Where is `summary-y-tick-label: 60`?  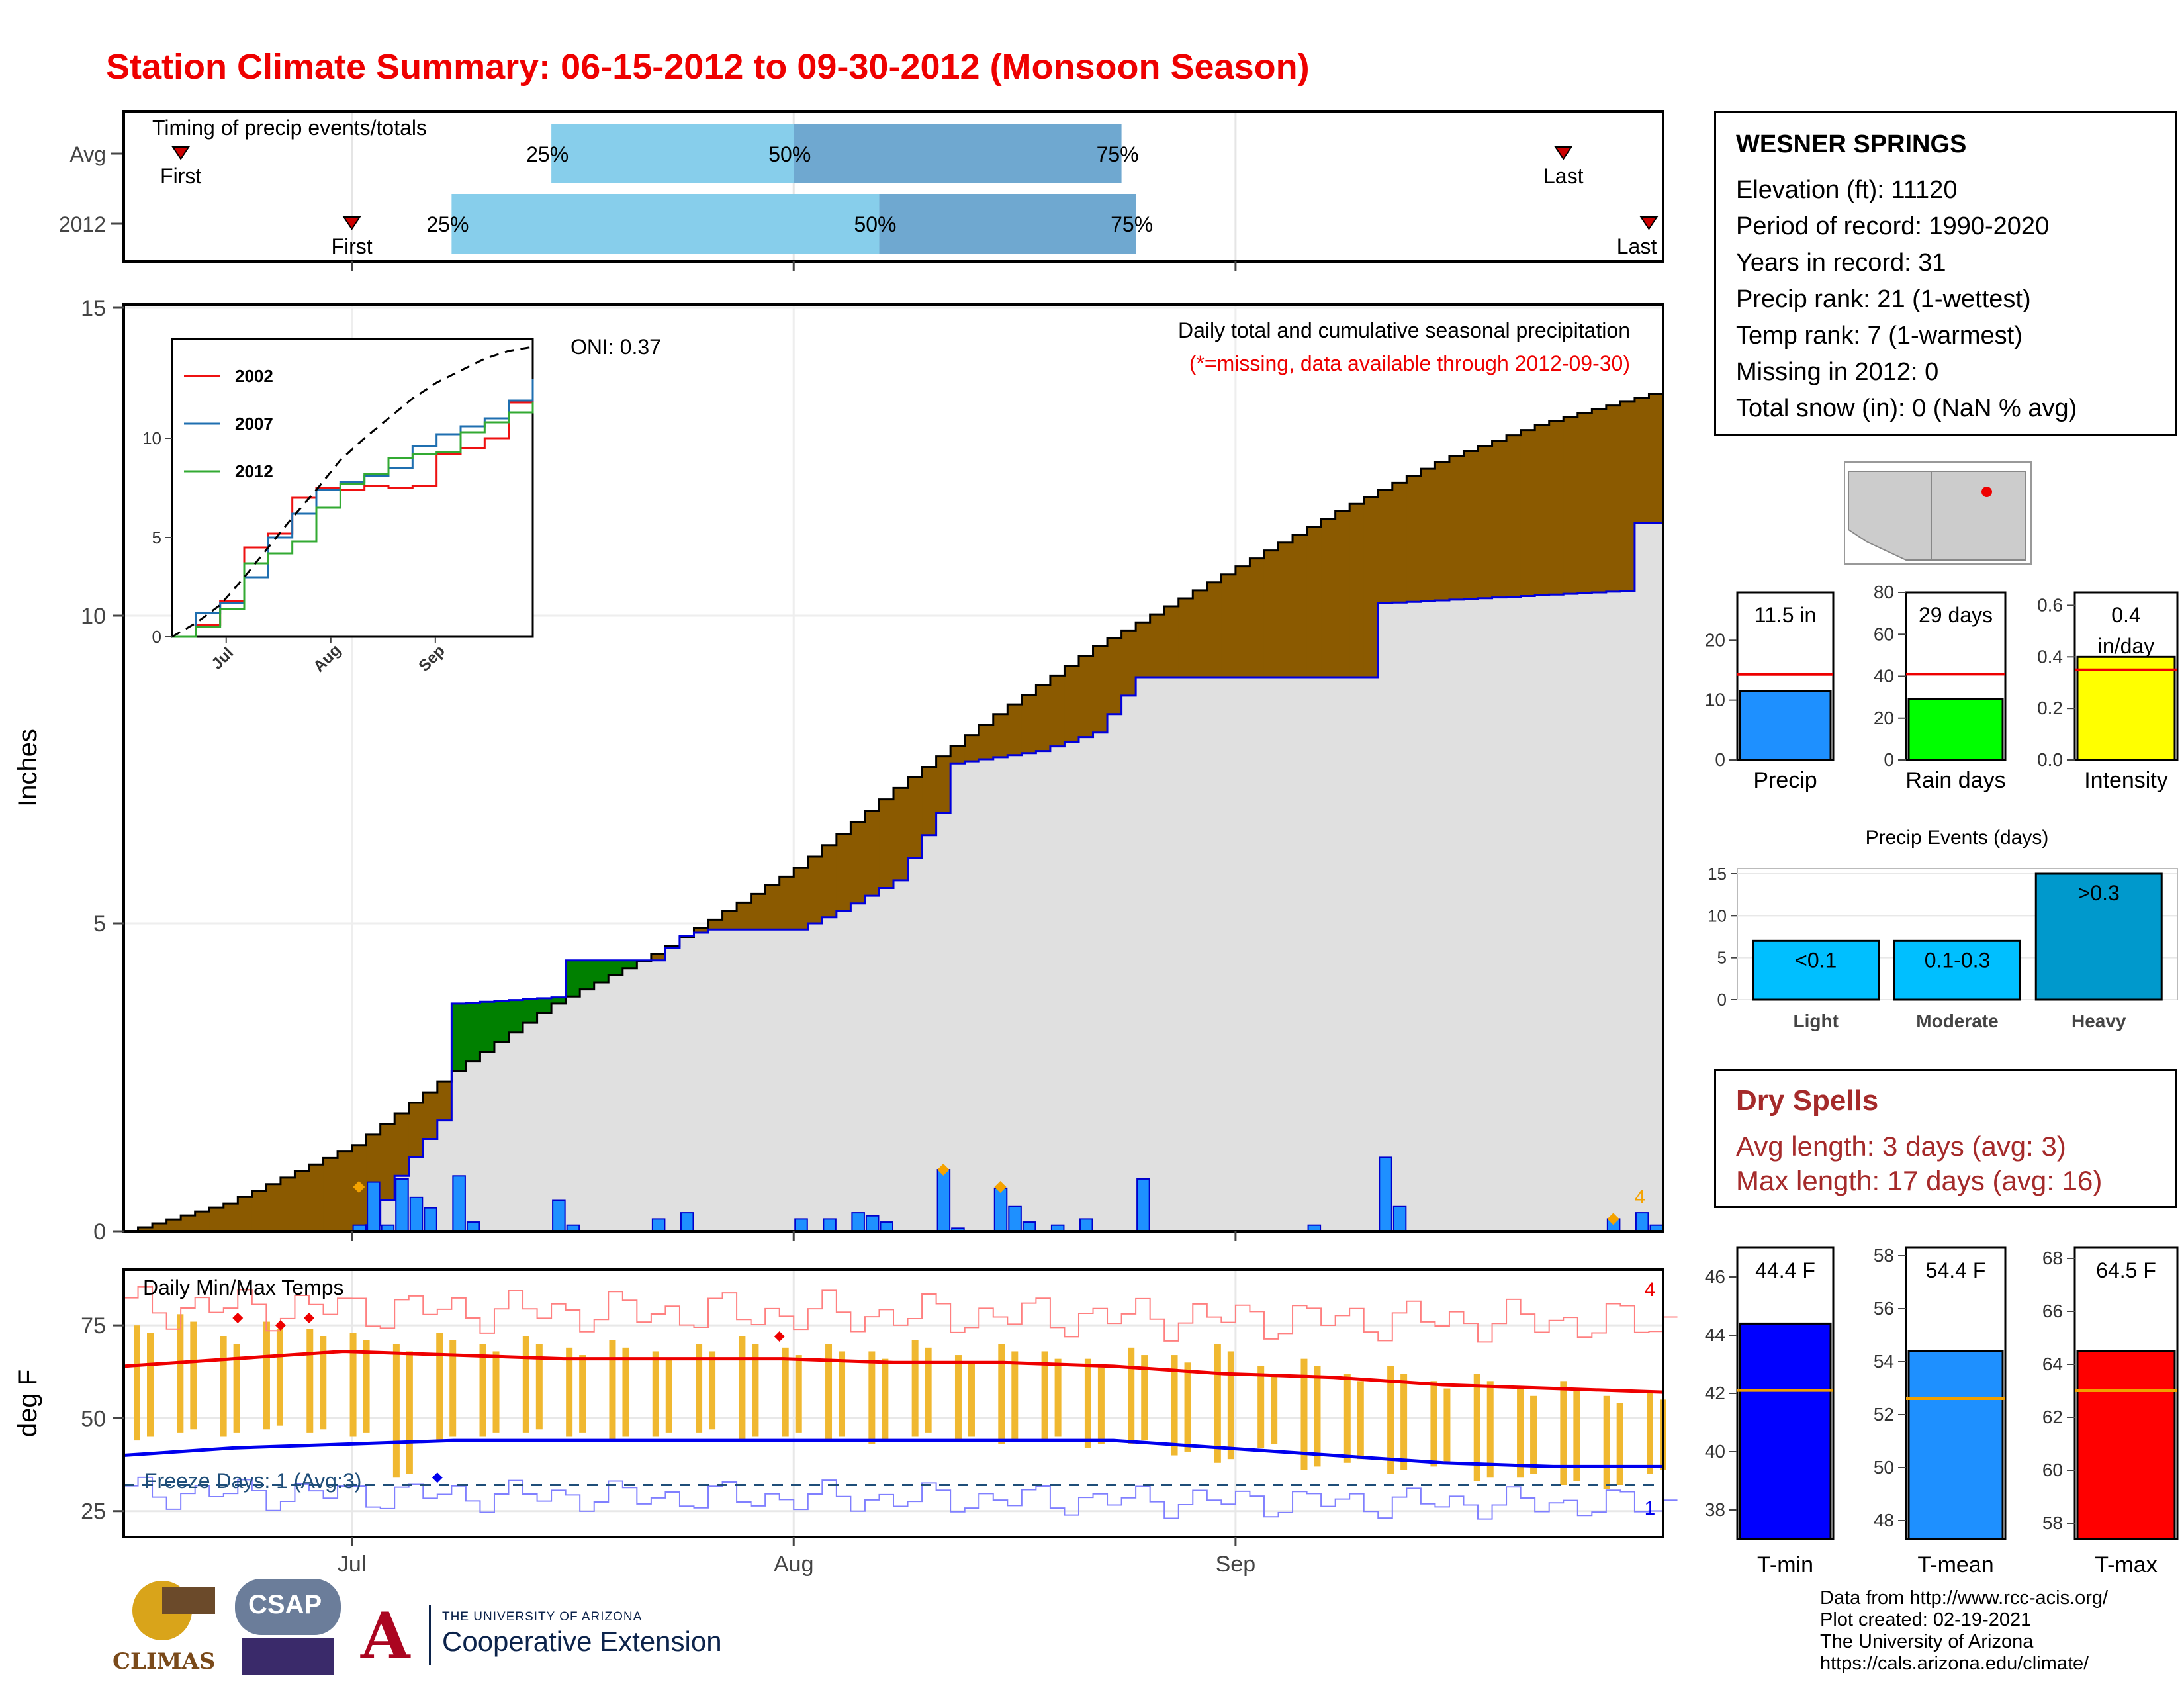
summary-y-tick-label: 60 is located at coordinates (1884, 634).